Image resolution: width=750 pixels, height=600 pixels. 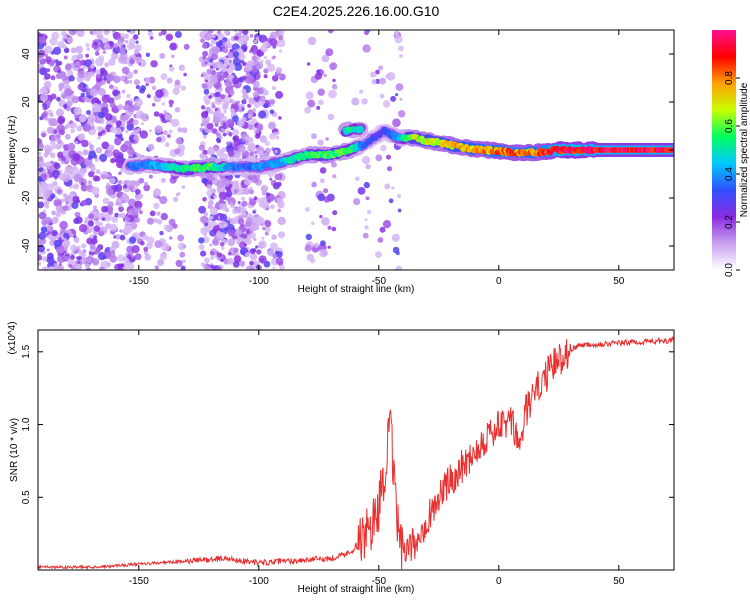 What do you see at coordinates (139, 281) in the screenshot?
I see `x-tick-label: -150` at bounding box center [139, 281].